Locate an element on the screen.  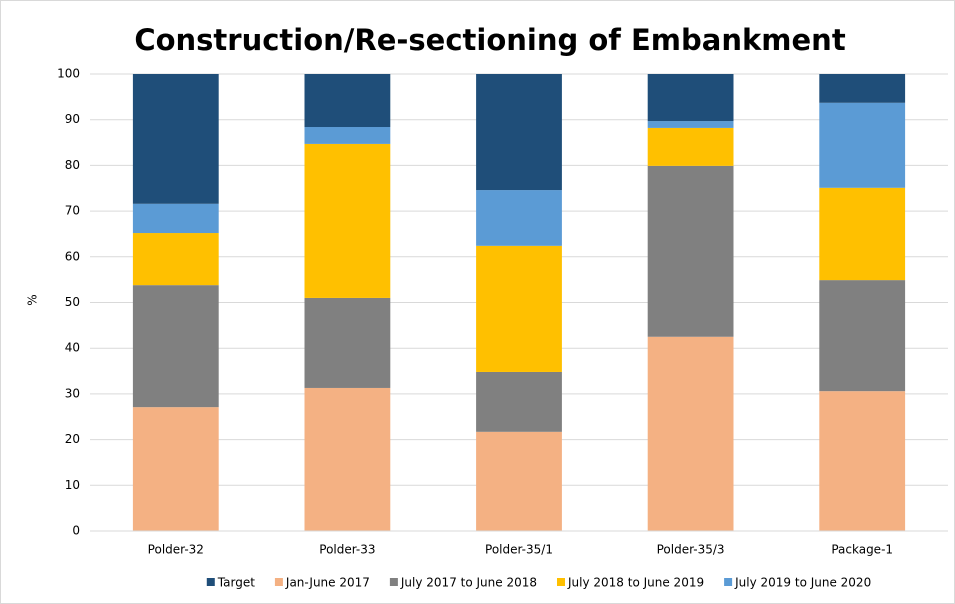
x-tick-label: Polder-35/1 is located at coordinates (519, 550).